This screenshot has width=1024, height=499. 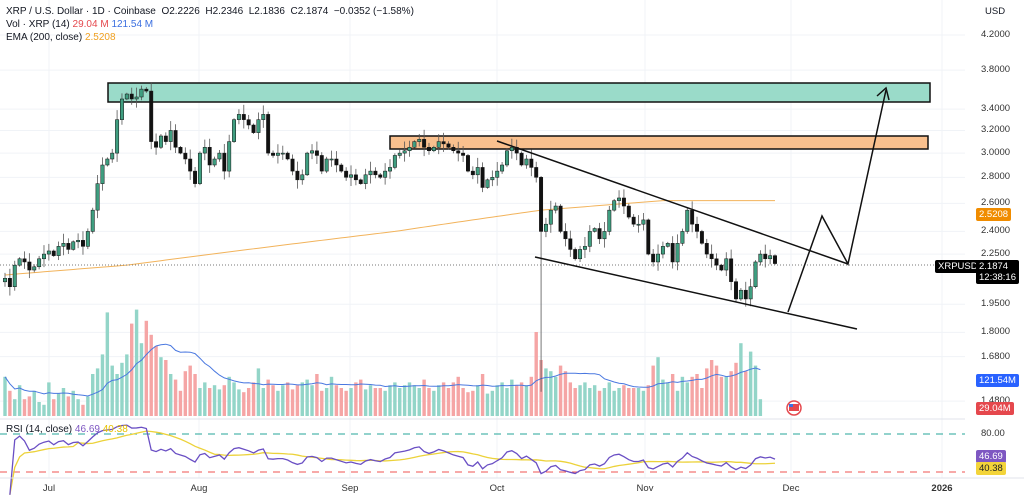 What do you see at coordinates (49, 488) in the screenshot?
I see `time-tick: Jul` at bounding box center [49, 488].